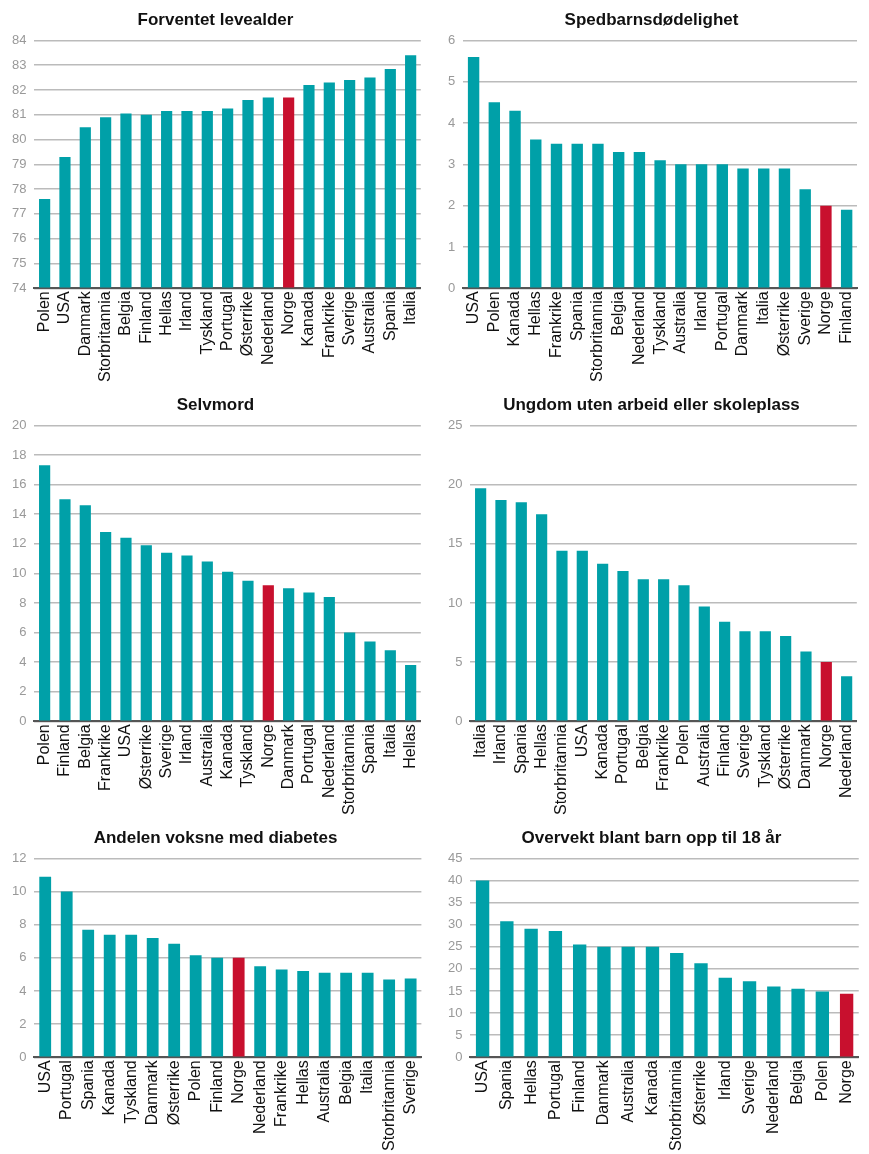 This screenshot has height=1154, width=869. I want to click on y-tick-label: 78, so click(19, 188).